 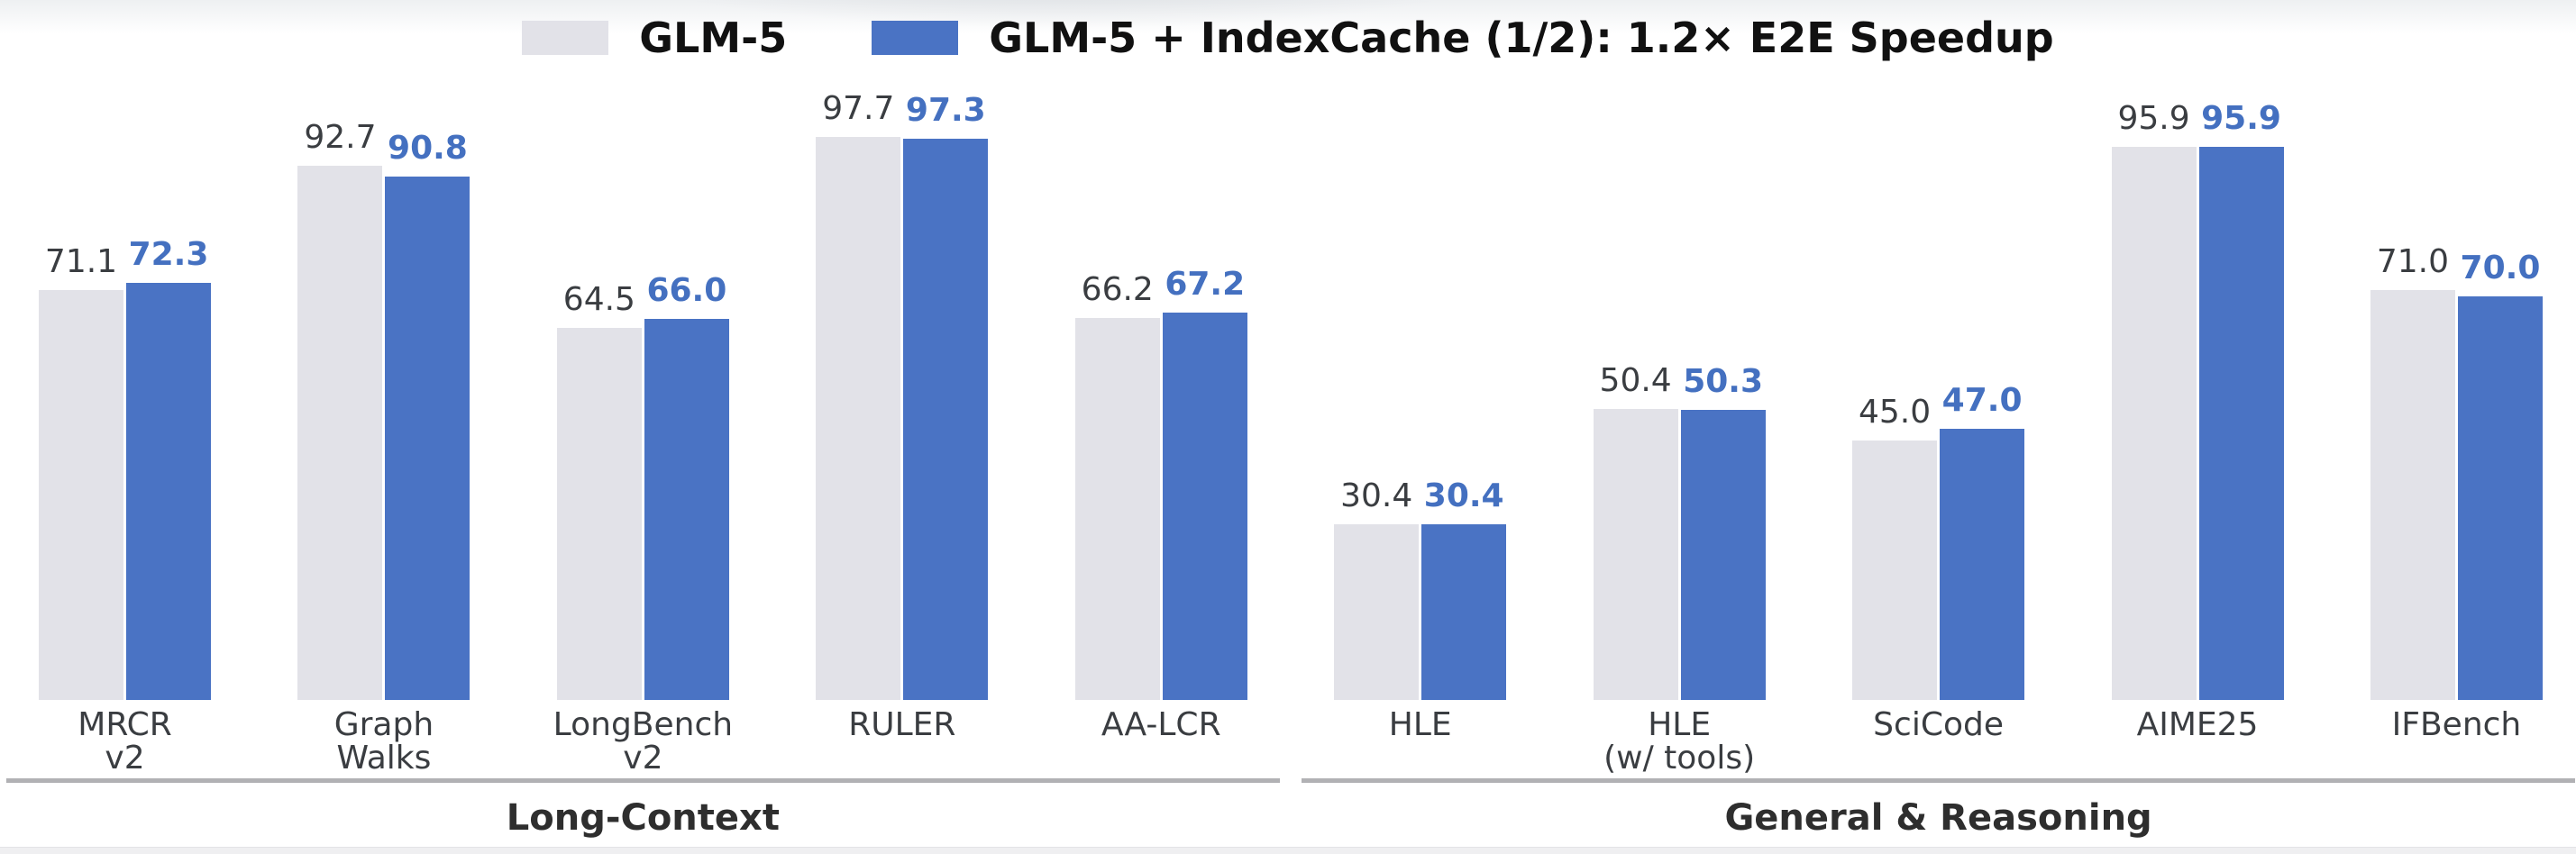 What do you see at coordinates (340, 137) in the screenshot?
I see `value-label-glm5: 92.7` at bounding box center [340, 137].